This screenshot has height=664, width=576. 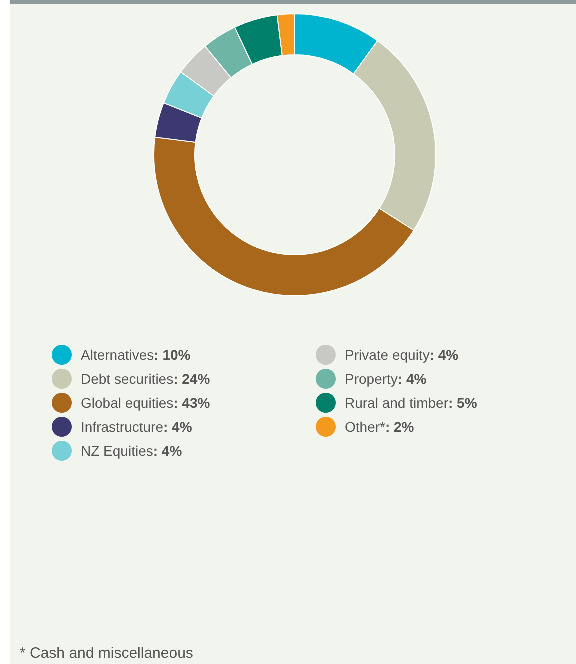 I want to click on legend-label: NZ Equities, so click(x=117, y=451).